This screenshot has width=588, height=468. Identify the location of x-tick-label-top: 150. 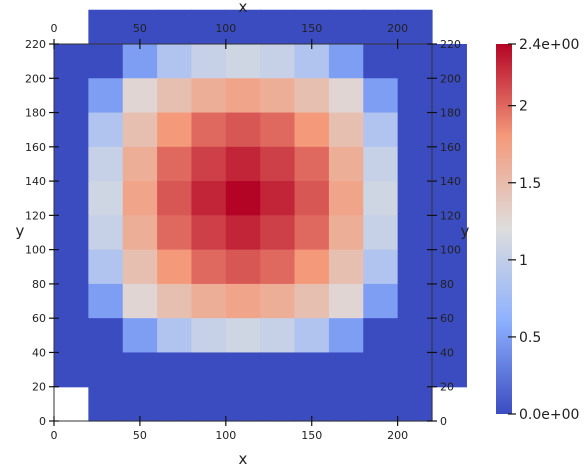
(311, 28).